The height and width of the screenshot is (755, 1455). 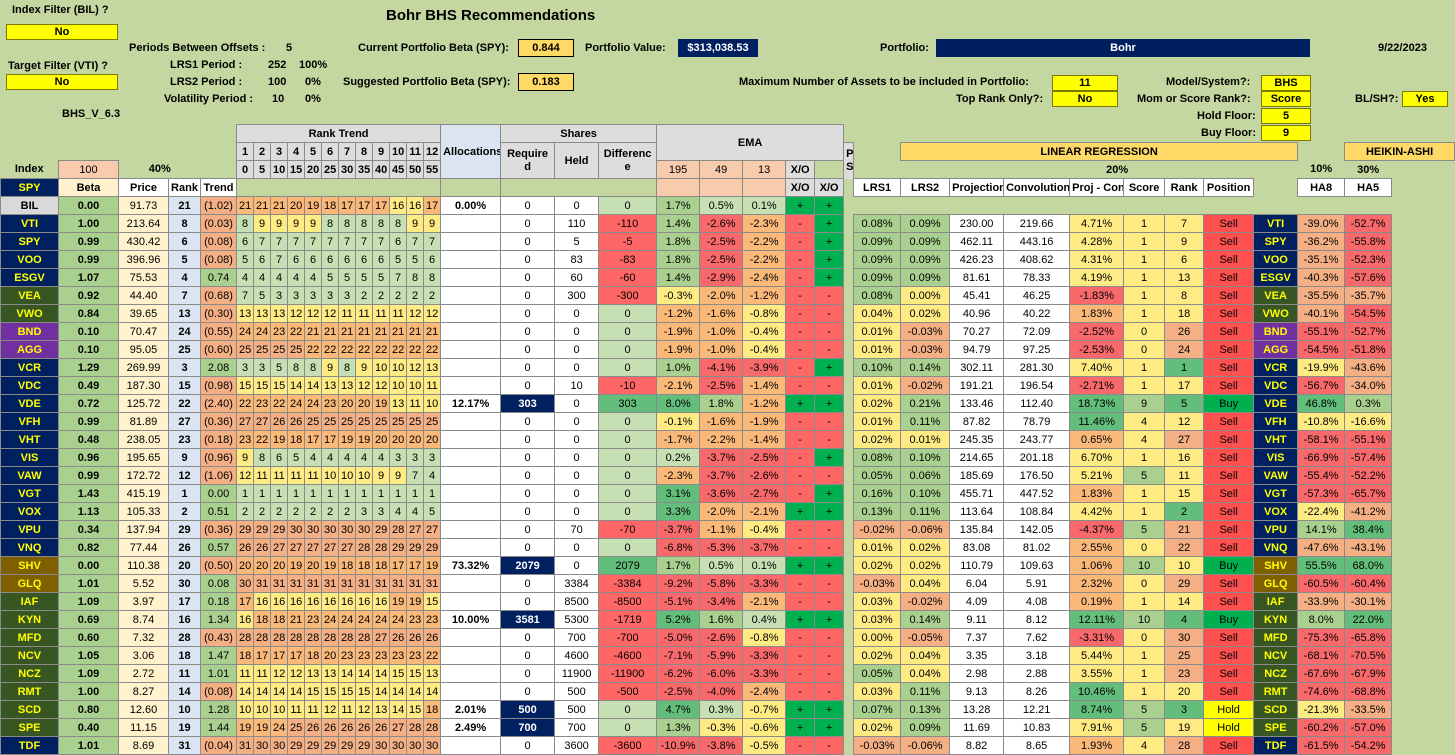 I want to click on blsh-value: Yes, so click(x=1425, y=99).